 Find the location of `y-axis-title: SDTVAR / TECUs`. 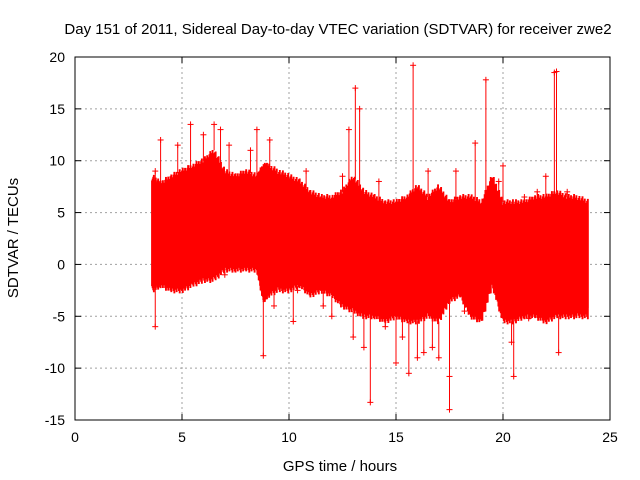

y-axis-title: SDTVAR / TECUs is located at coordinates (13, 238).